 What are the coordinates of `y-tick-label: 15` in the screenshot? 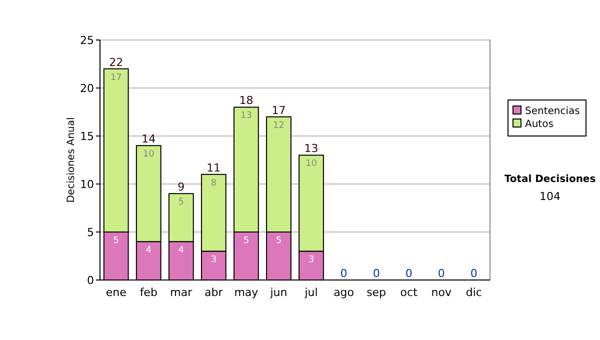 It's located at (87, 136).